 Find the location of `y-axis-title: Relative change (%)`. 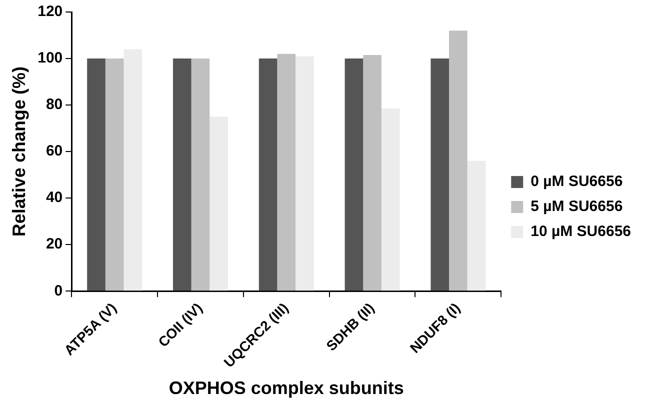

y-axis-title: Relative change (%) is located at coordinates (18, 151).